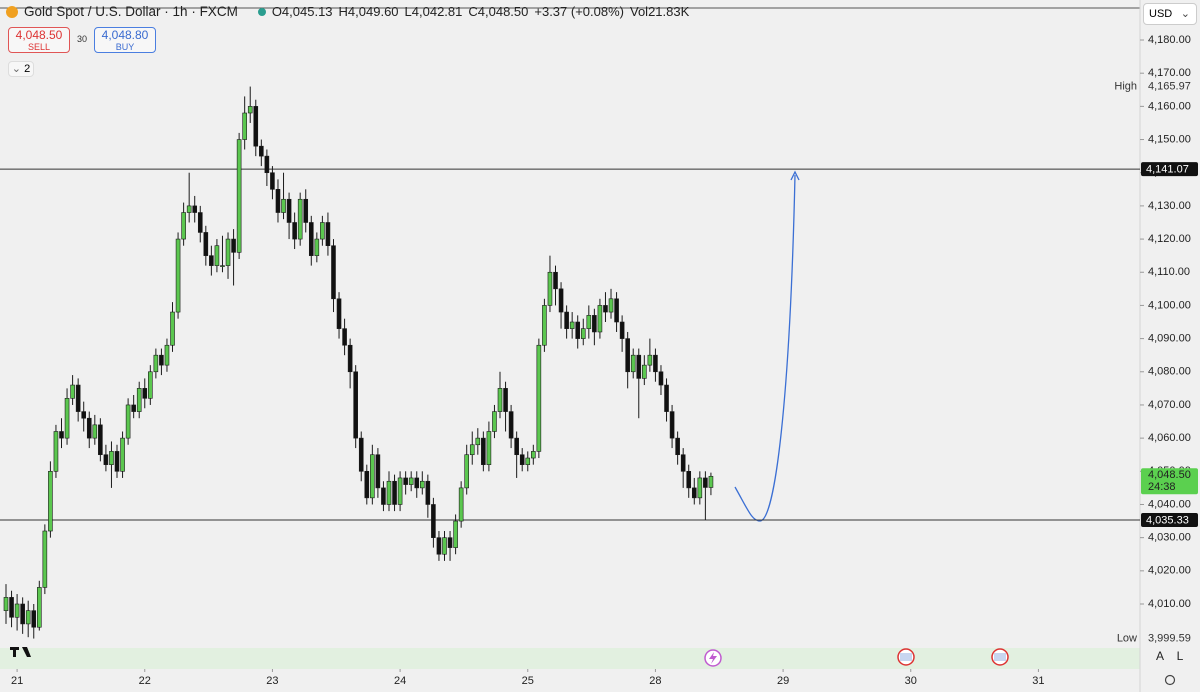 This screenshot has height=692, width=1200. What do you see at coordinates (1169, 438) in the screenshot?
I see `y-tick-label: 4,060.00` at bounding box center [1169, 438].